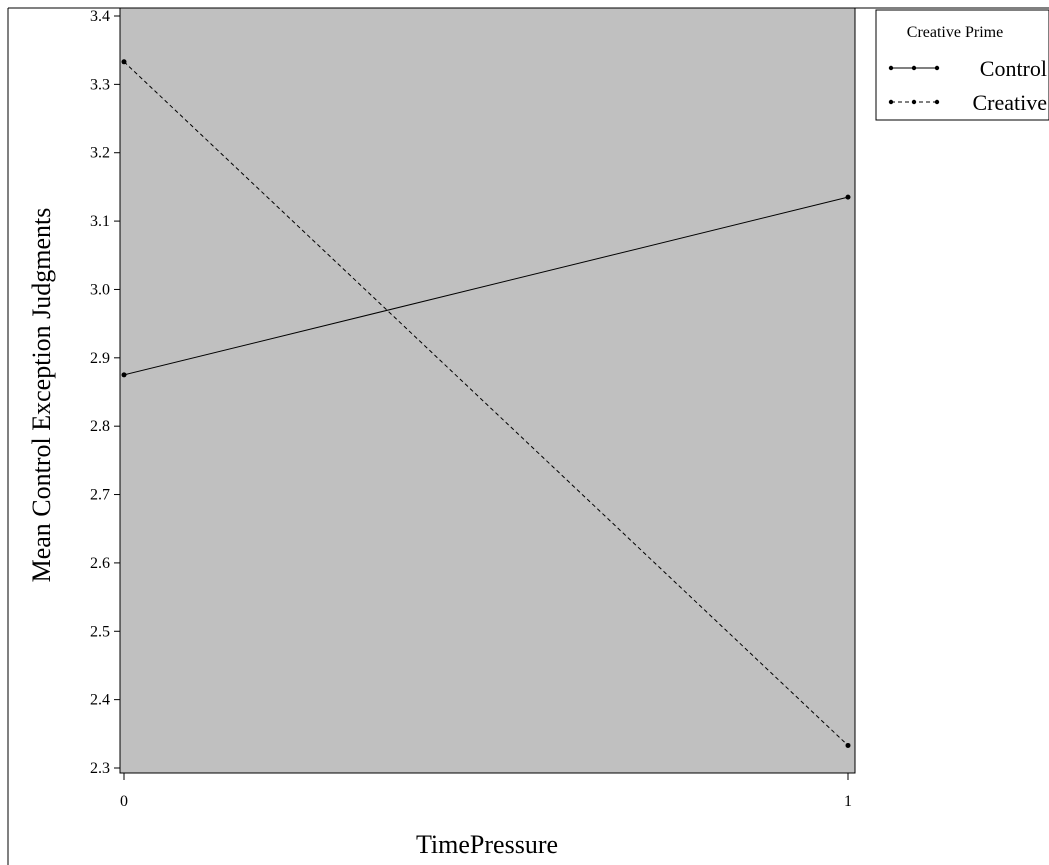  I want to click on y-tick-label: 3.2, so click(100, 153).